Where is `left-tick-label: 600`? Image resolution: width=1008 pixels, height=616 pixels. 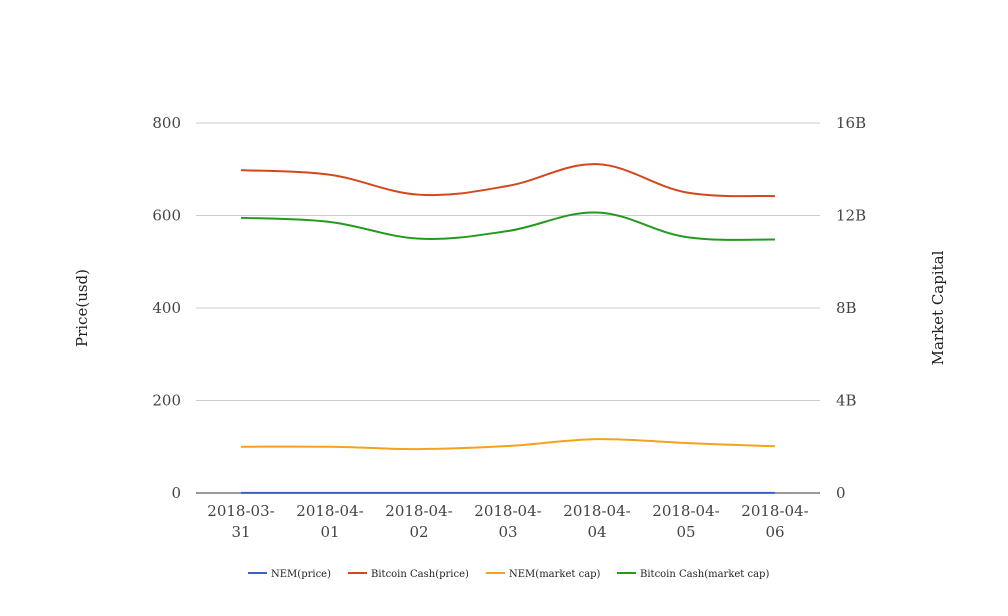 left-tick-label: 600 is located at coordinates (166, 216).